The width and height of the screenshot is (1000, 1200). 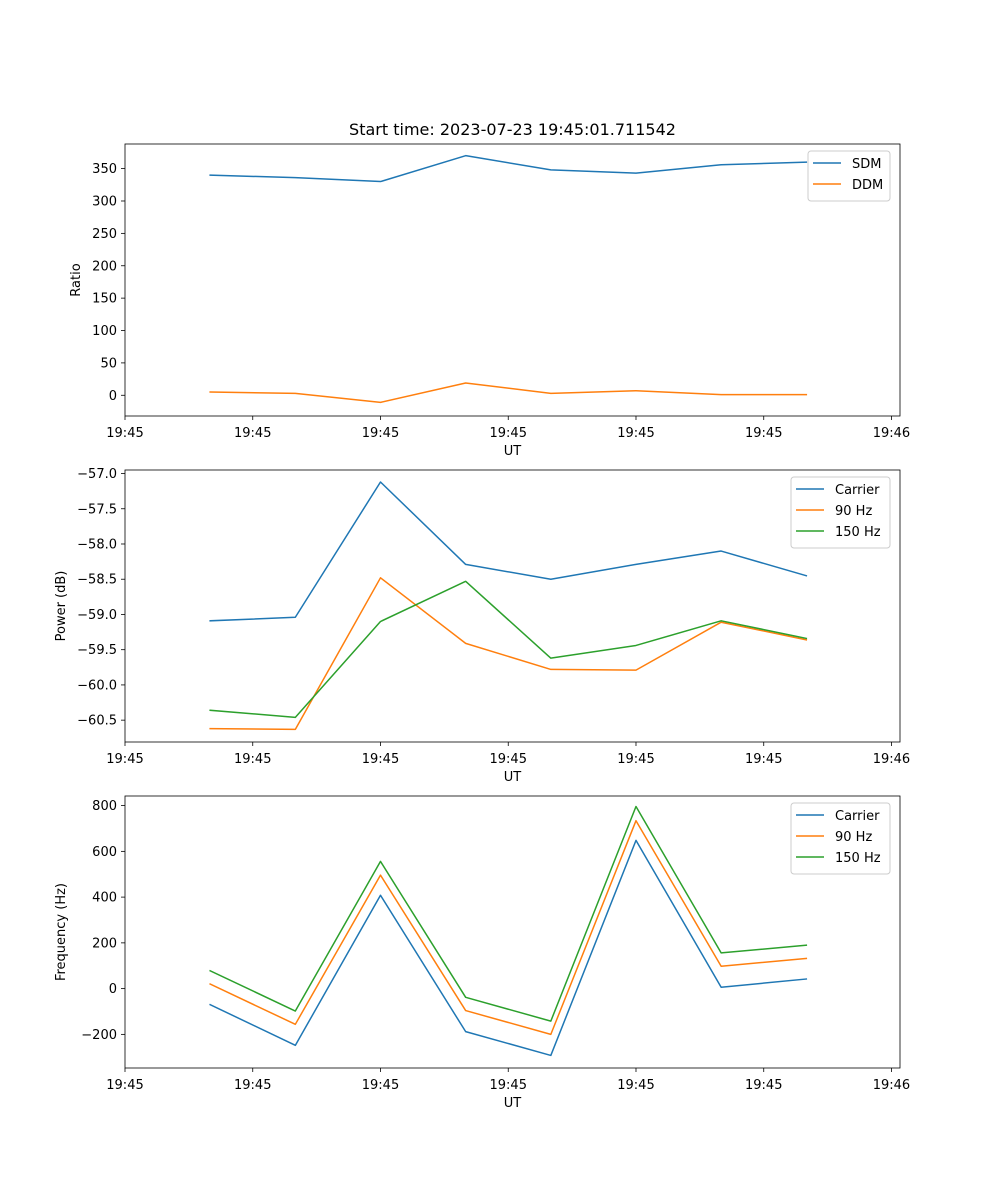 What do you see at coordinates (108, 363) in the screenshot?
I see `y-tick-label: 50` at bounding box center [108, 363].